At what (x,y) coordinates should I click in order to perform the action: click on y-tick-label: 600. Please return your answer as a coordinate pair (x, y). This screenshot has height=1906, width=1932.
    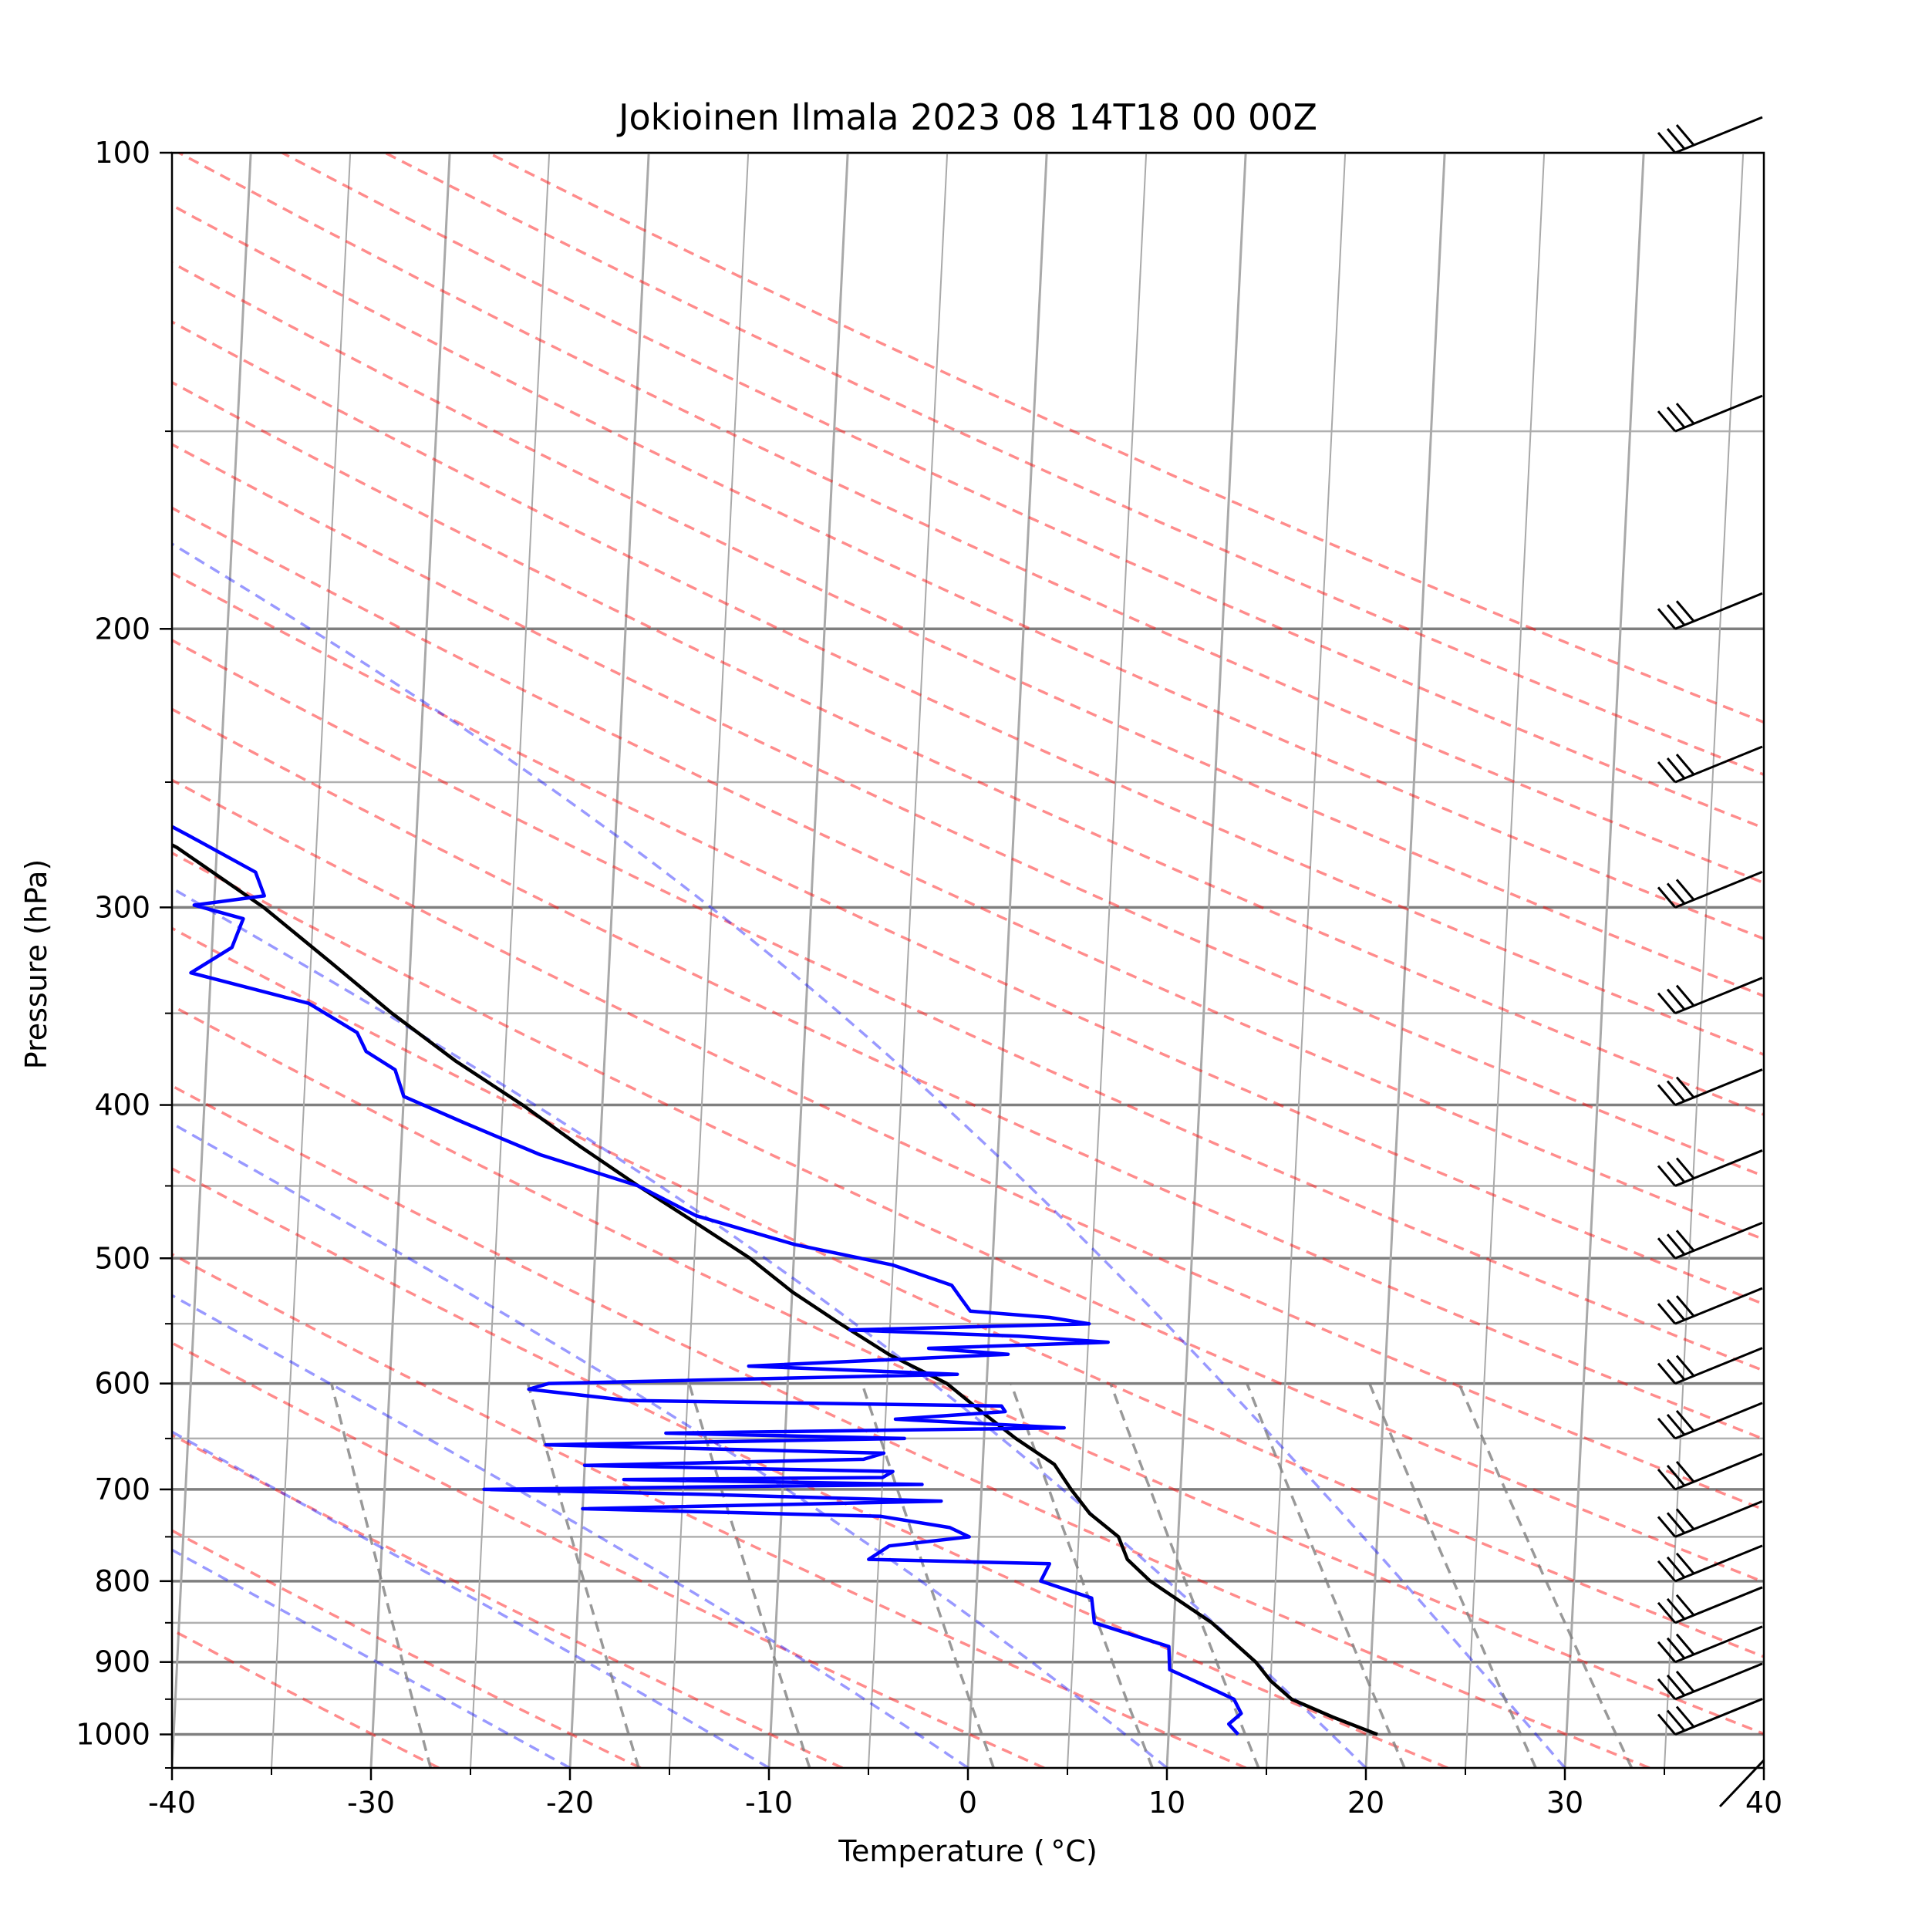
    Looking at the image, I should click on (122, 1384).